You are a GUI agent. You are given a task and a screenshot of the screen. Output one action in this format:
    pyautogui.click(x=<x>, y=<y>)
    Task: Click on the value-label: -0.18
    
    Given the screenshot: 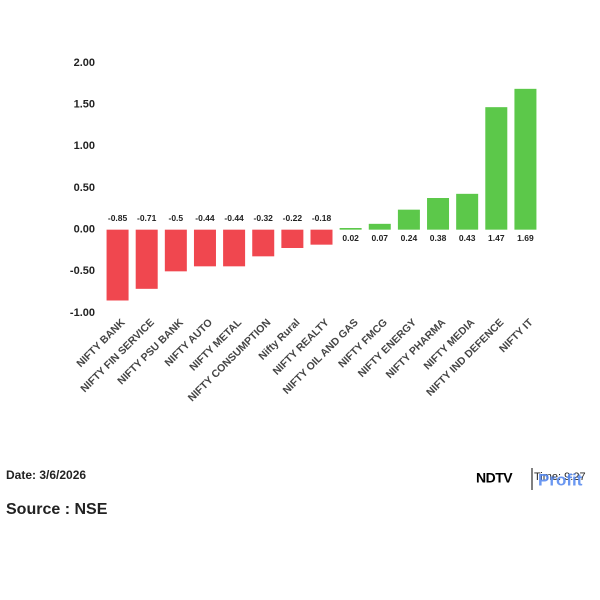 What is the action you would take?
    pyautogui.click(x=322, y=218)
    